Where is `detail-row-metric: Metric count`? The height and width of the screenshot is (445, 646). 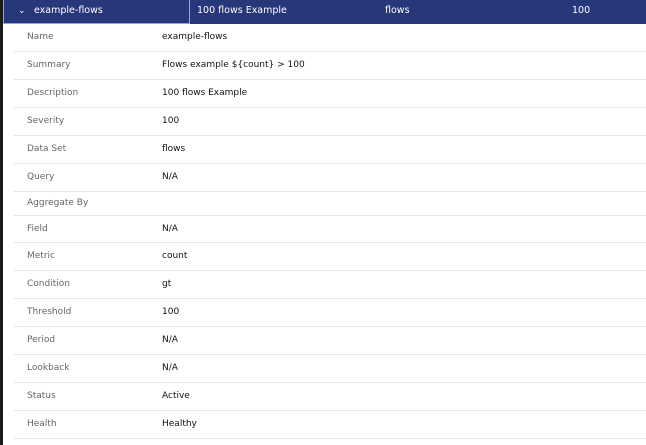 detail-row-metric: Metric count is located at coordinates (330, 257).